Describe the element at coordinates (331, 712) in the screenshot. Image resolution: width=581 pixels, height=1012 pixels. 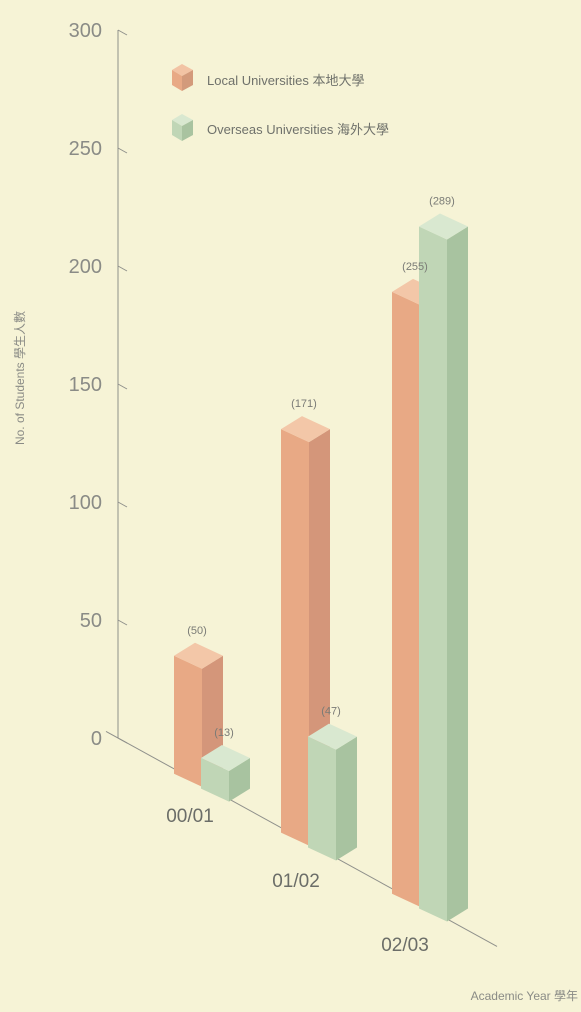
I see `value-label-overseas-1: (47)` at that location.